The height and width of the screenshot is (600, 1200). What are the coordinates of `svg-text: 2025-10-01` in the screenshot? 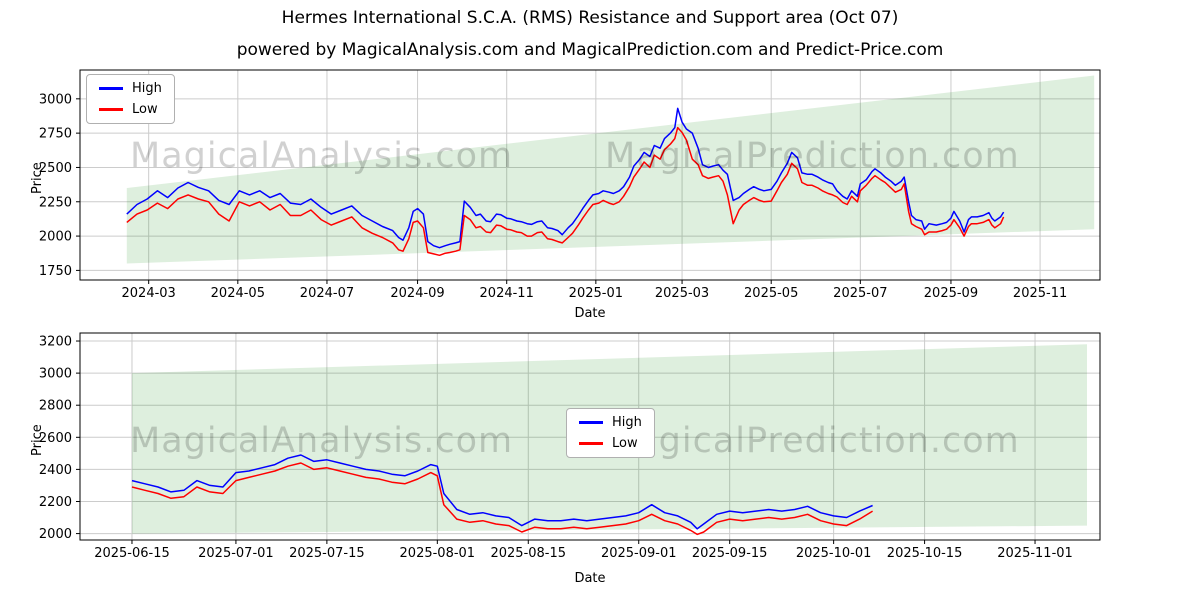 It's located at (834, 553).